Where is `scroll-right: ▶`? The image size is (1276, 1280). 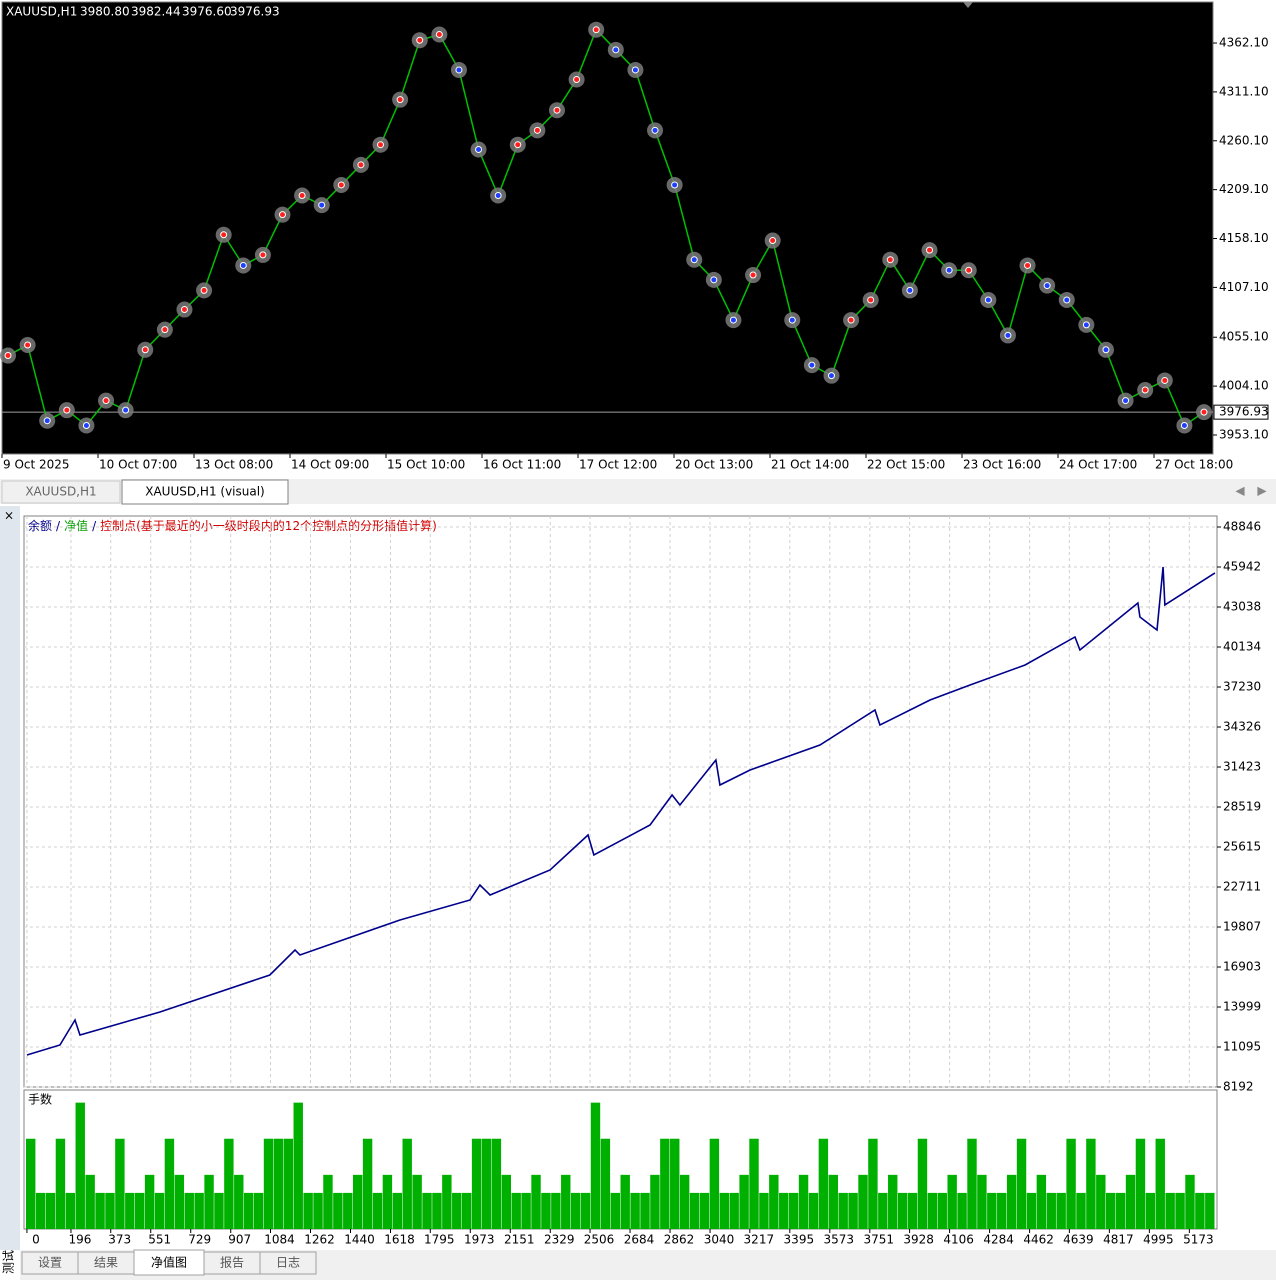 scroll-right: ▶ is located at coordinates (1262, 491).